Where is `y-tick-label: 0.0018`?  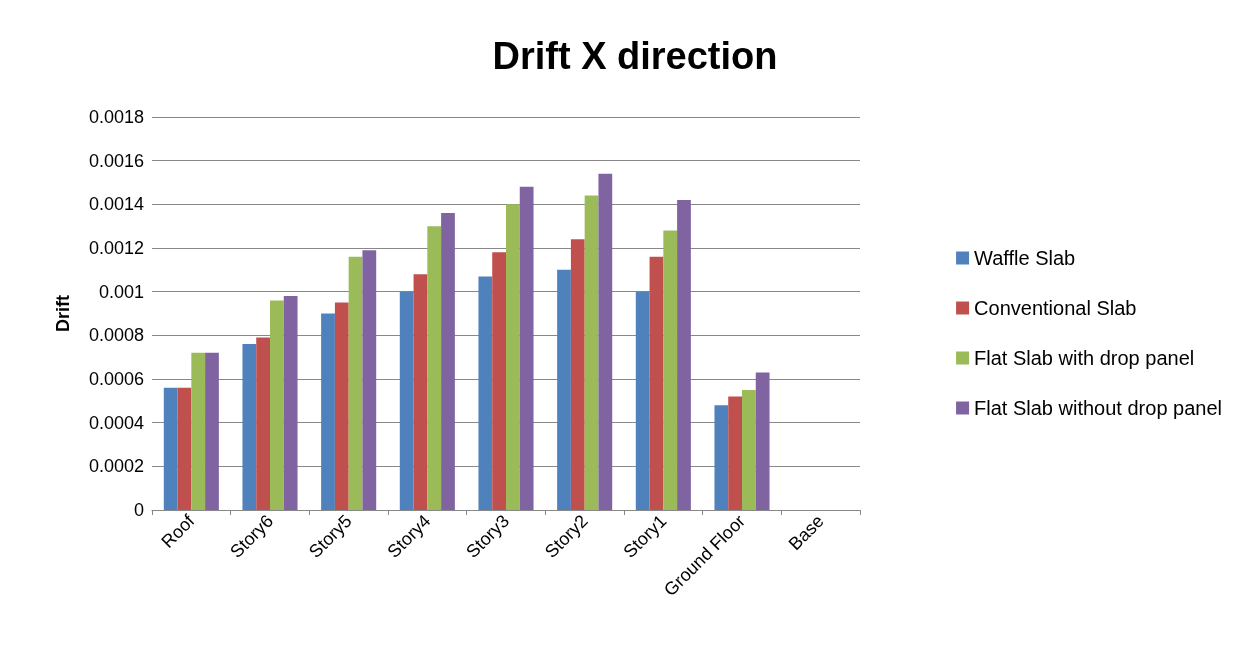 y-tick-label: 0.0018 is located at coordinates (116, 117).